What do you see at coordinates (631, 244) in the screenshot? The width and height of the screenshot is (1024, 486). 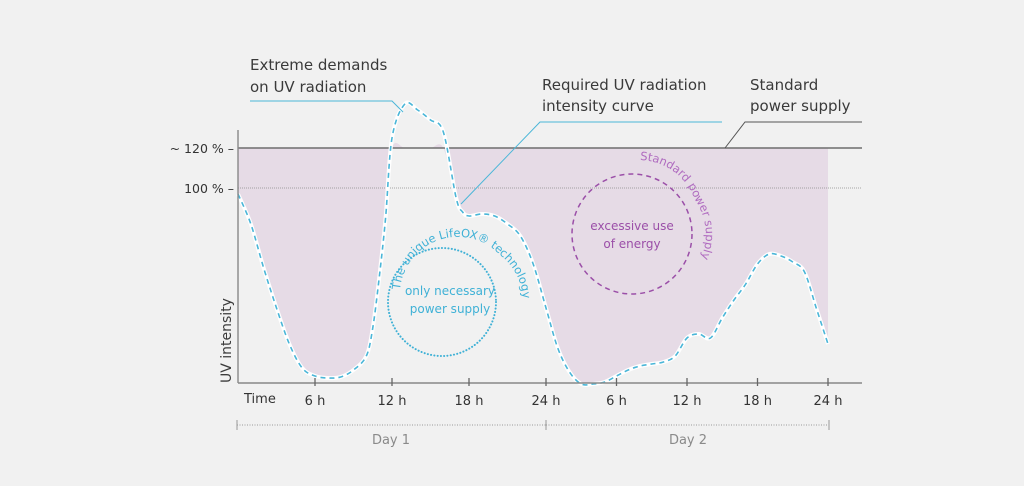 I see `standard-inner-line2: of energy` at bounding box center [631, 244].